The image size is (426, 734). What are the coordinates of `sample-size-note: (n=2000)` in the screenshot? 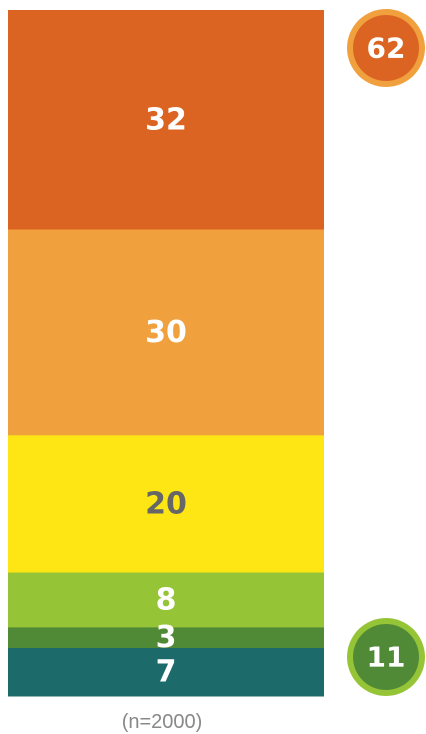 It's located at (162, 722).